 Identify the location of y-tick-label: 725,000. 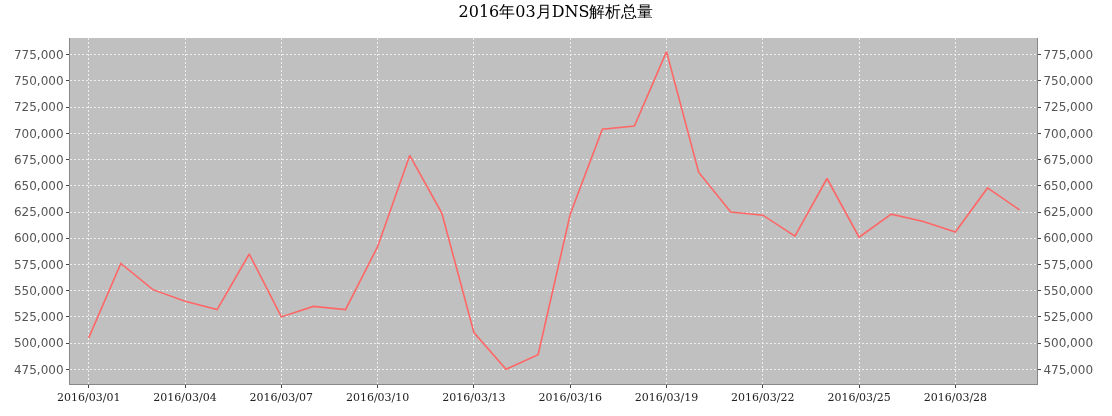
(38, 107).